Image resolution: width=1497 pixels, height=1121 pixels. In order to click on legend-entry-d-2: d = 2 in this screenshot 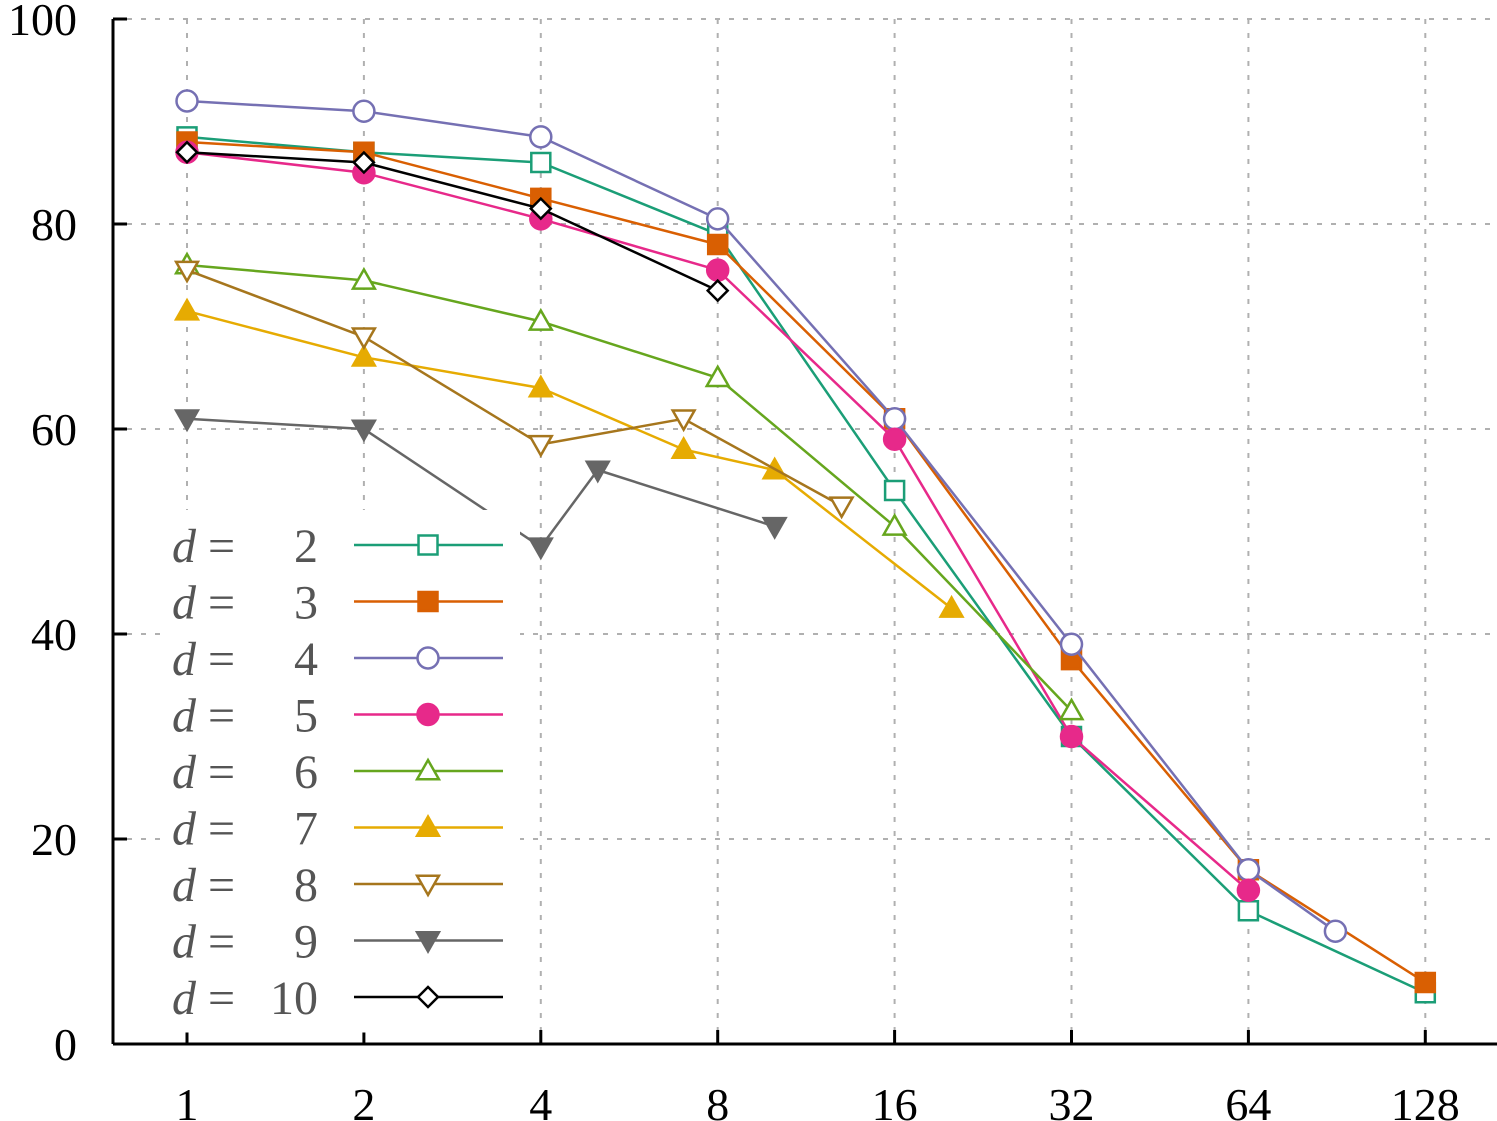, I will do `click(337, 546)`.